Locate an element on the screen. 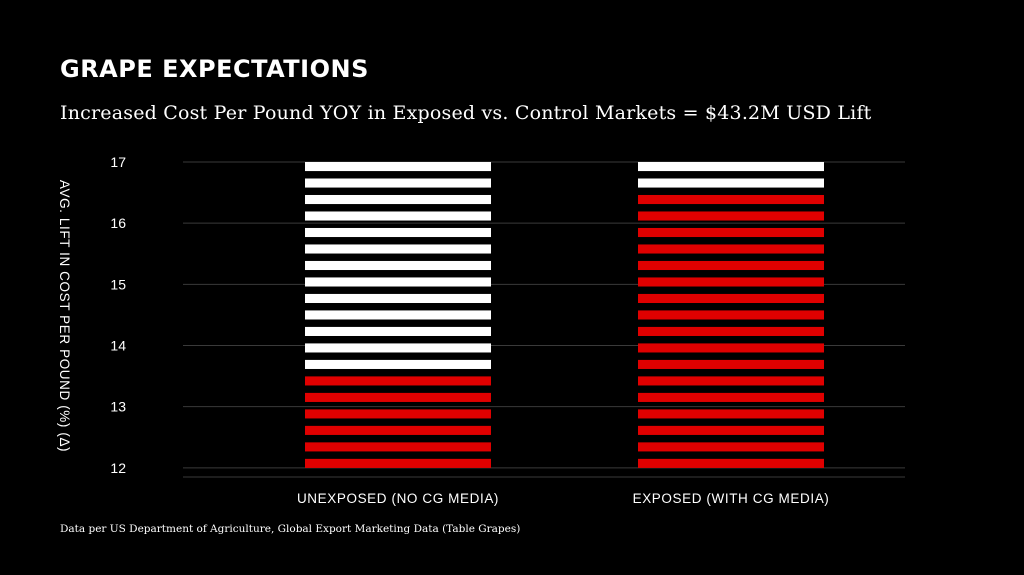 This screenshot has width=1024, height=575. y-tick-label: 17 is located at coordinates (118, 162).